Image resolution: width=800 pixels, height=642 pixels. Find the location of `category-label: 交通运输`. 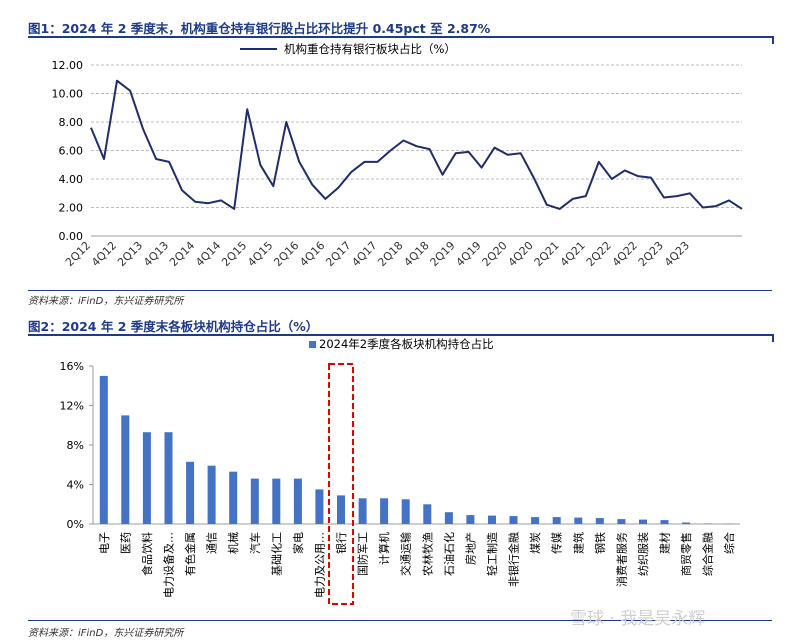

category-label: 交通运输 is located at coordinates (406, 554).